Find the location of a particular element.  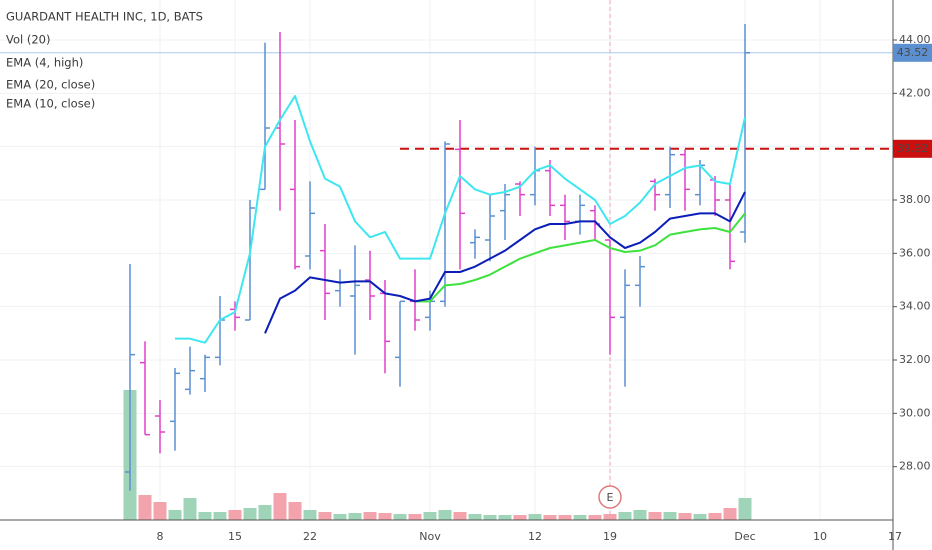

x-tick-label: 17 is located at coordinates (895, 536).